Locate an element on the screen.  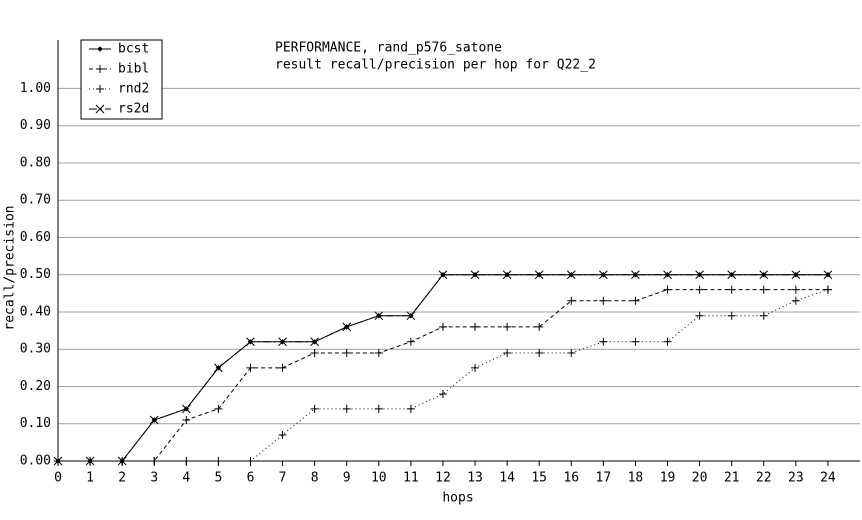
x-tick-label: 5 is located at coordinates (218, 478).